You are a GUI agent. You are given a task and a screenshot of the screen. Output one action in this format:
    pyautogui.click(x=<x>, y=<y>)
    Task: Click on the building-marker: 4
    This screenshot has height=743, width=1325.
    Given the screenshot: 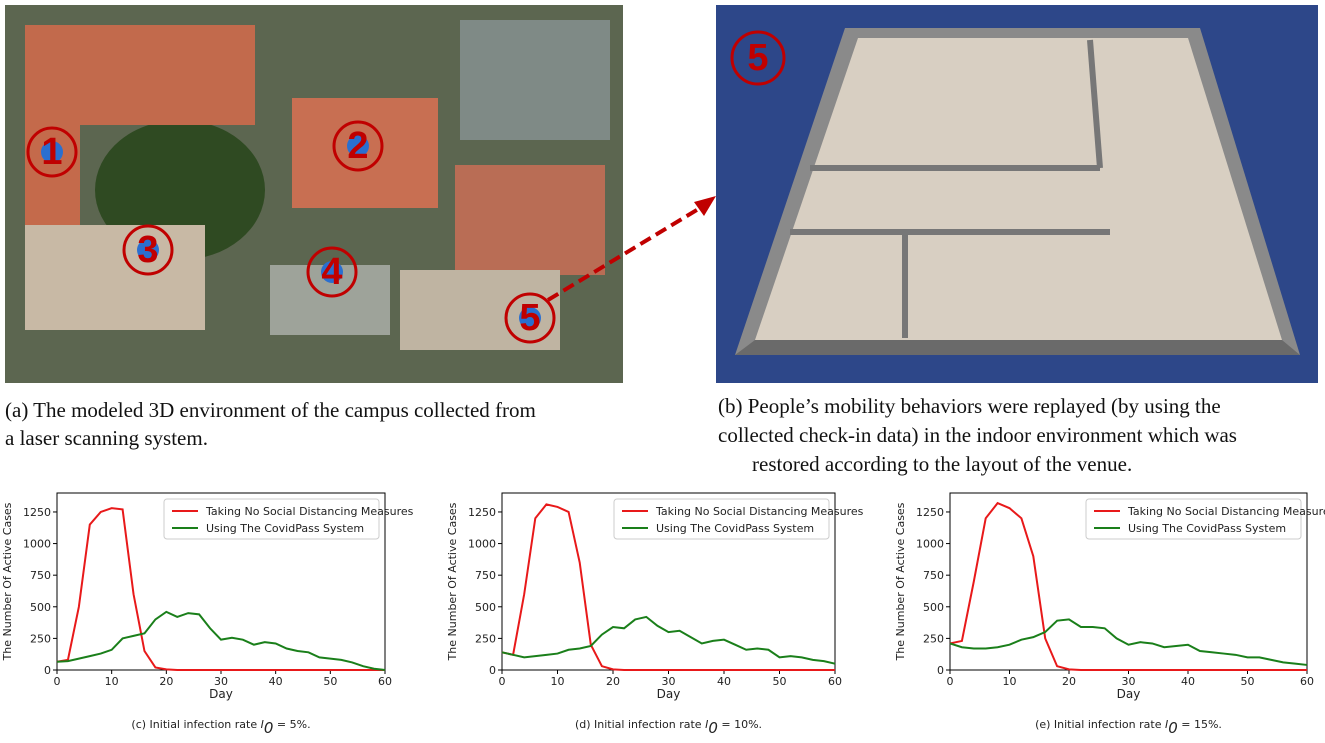 What is the action you would take?
    pyautogui.click(x=331, y=272)
    